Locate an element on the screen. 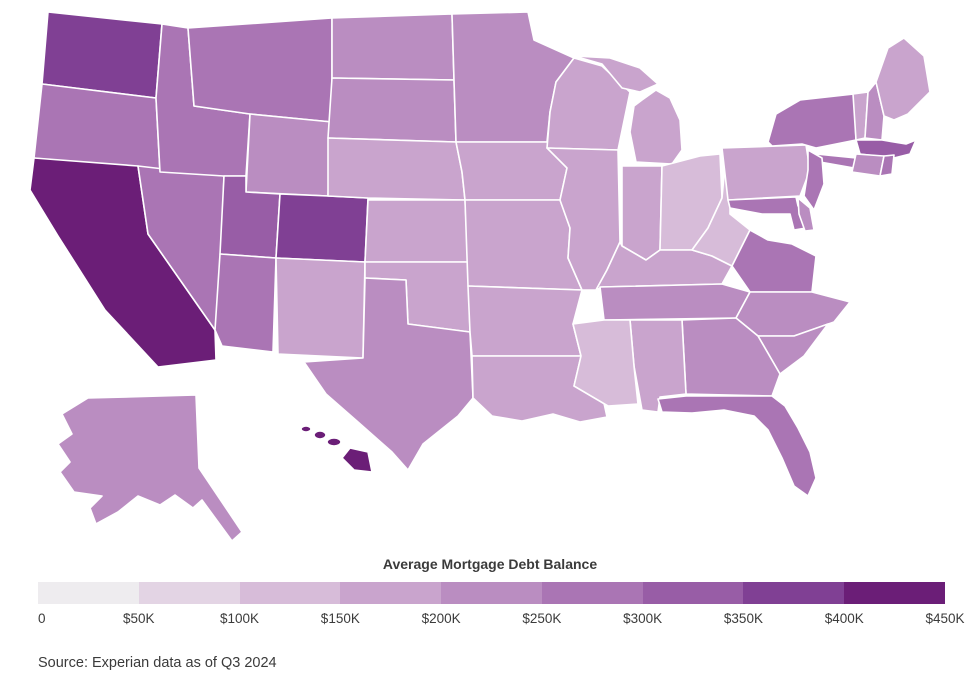  state-MI-upper is located at coordinates (616, 74).